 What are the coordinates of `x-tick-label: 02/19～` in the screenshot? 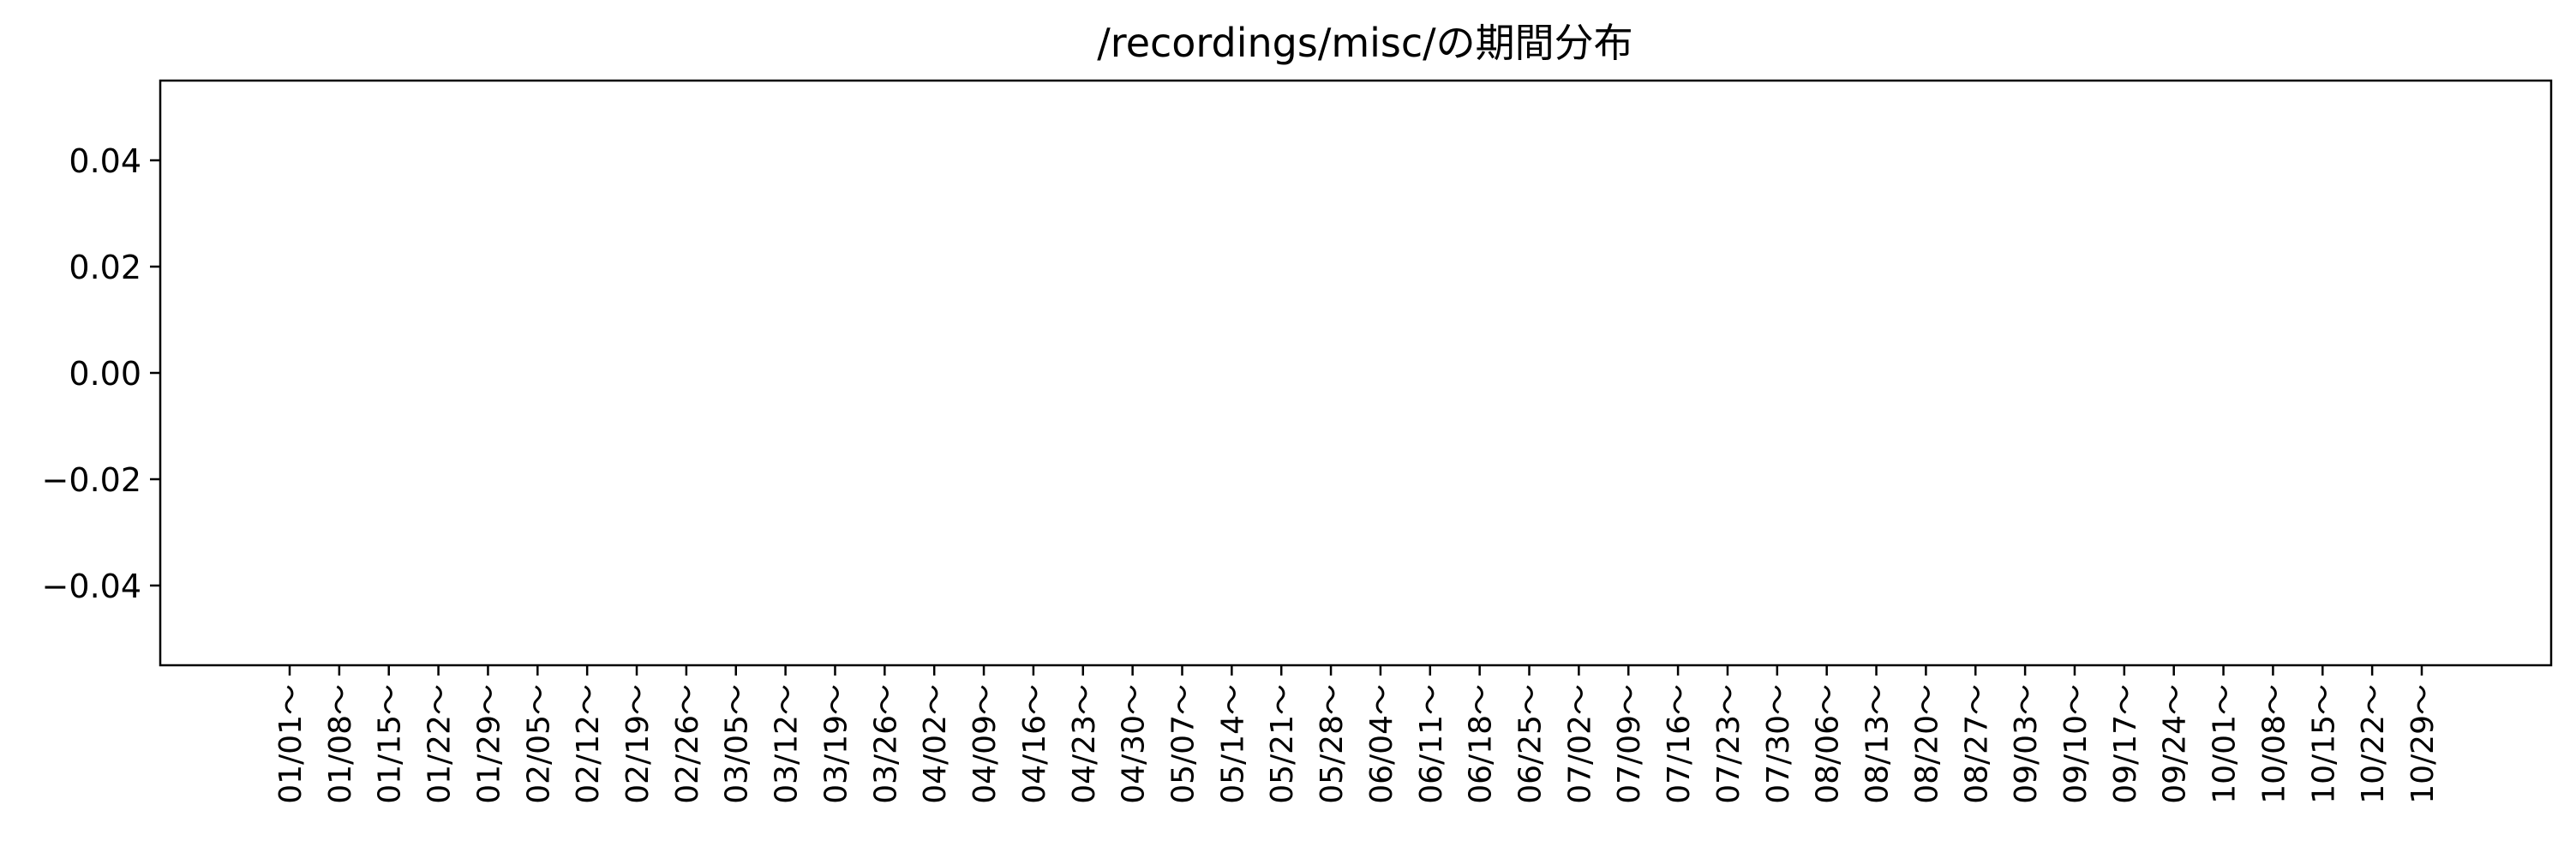 It's located at (638, 744).